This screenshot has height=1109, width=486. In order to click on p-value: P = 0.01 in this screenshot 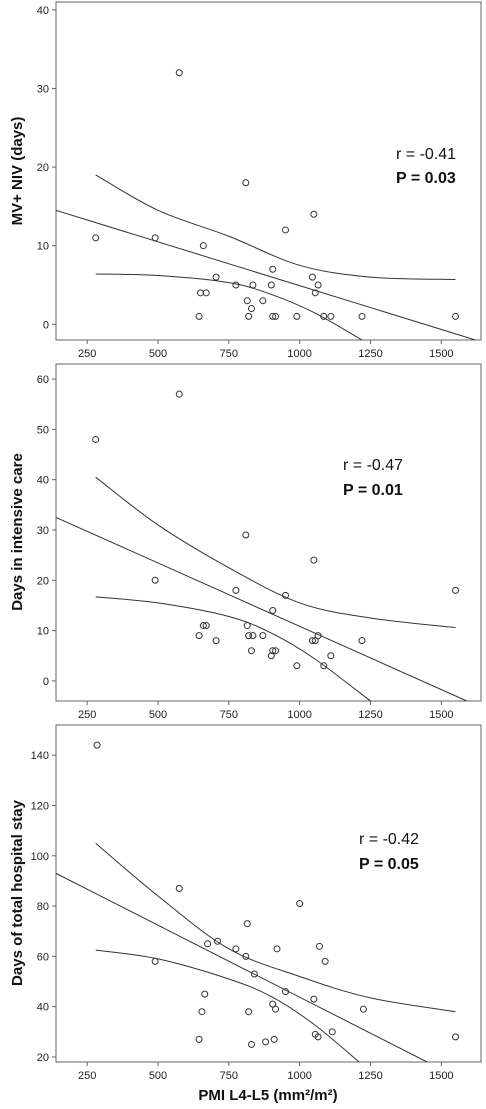, I will do `click(373, 490)`.